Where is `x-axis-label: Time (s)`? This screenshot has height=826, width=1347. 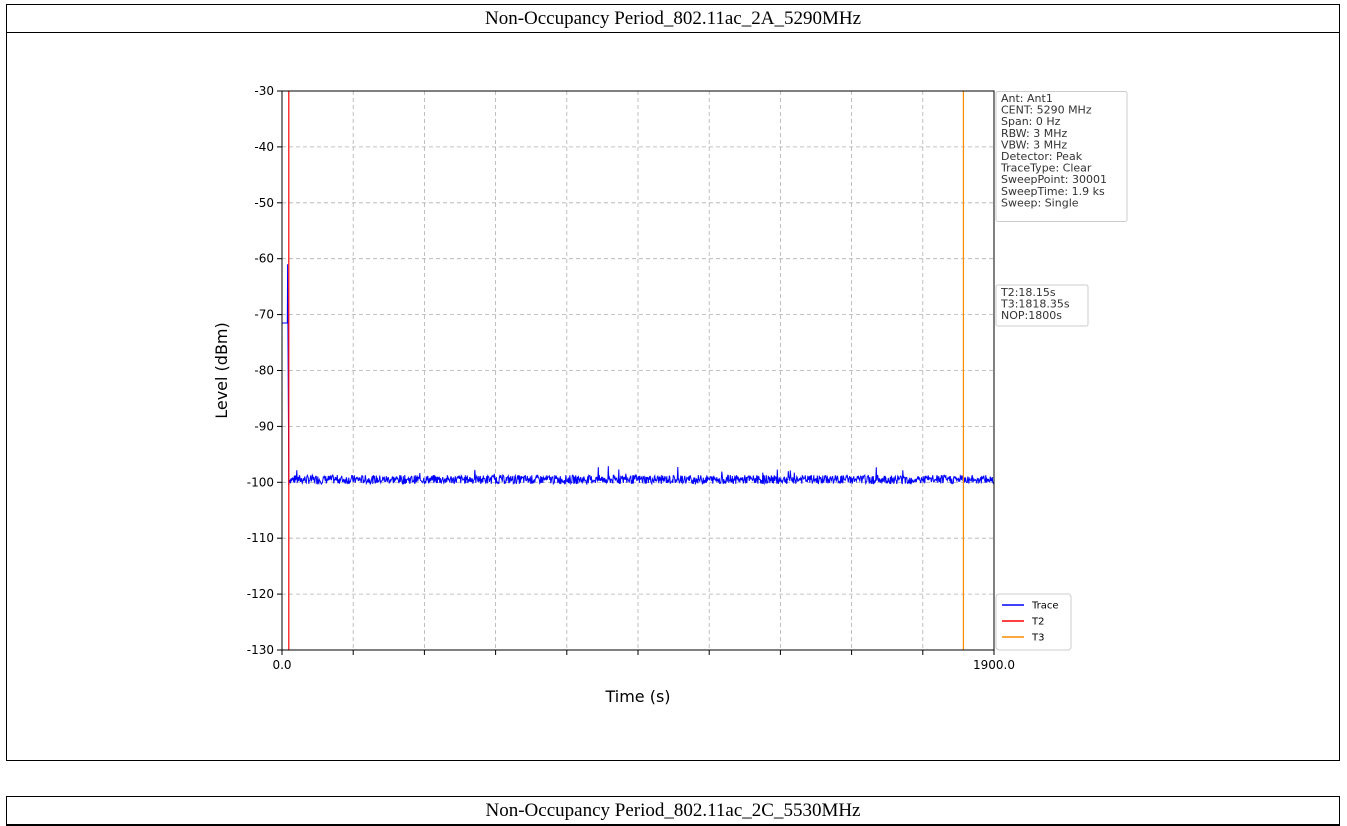 x-axis-label: Time (s) is located at coordinates (637, 696).